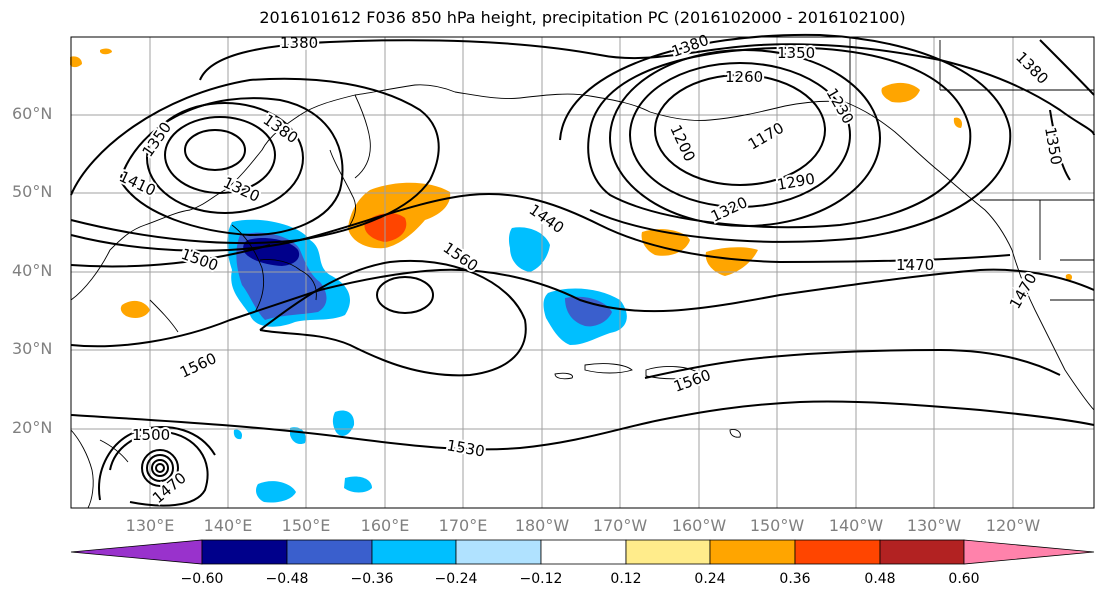 The image size is (1105, 601). What do you see at coordinates (880, 579) in the screenshot?
I see `colorbar-tick: 0.48` at bounding box center [880, 579].